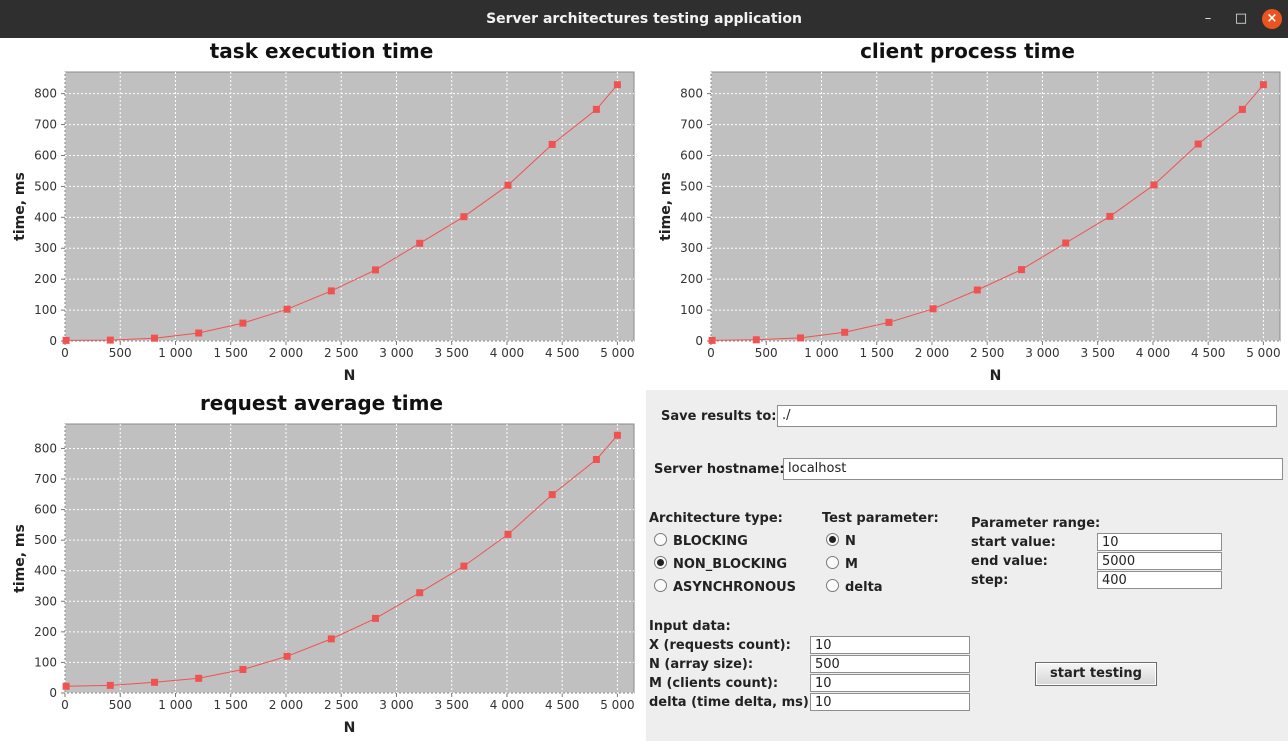  Describe the element at coordinates (1027, 416) in the screenshot. I see `save-path-field: ./` at that location.